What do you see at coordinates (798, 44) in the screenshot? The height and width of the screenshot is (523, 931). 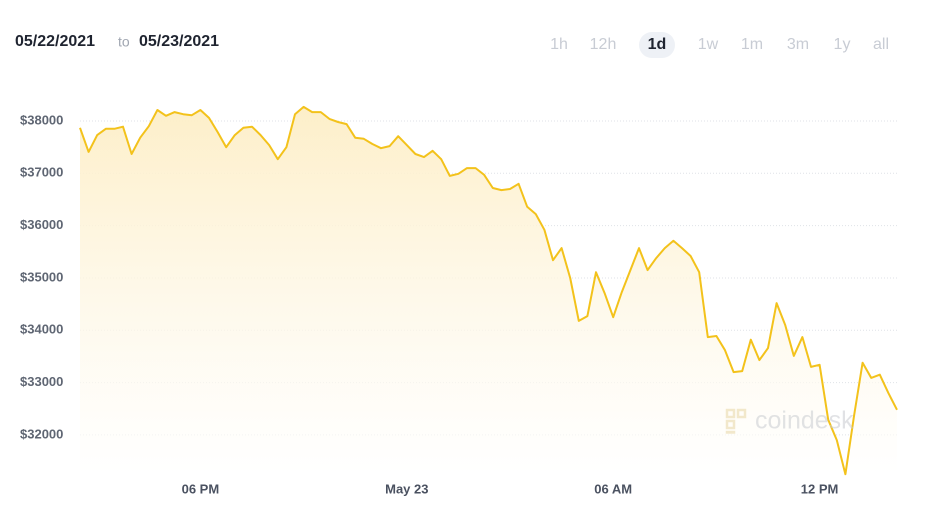 I see `range-button: 3m` at bounding box center [798, 44].